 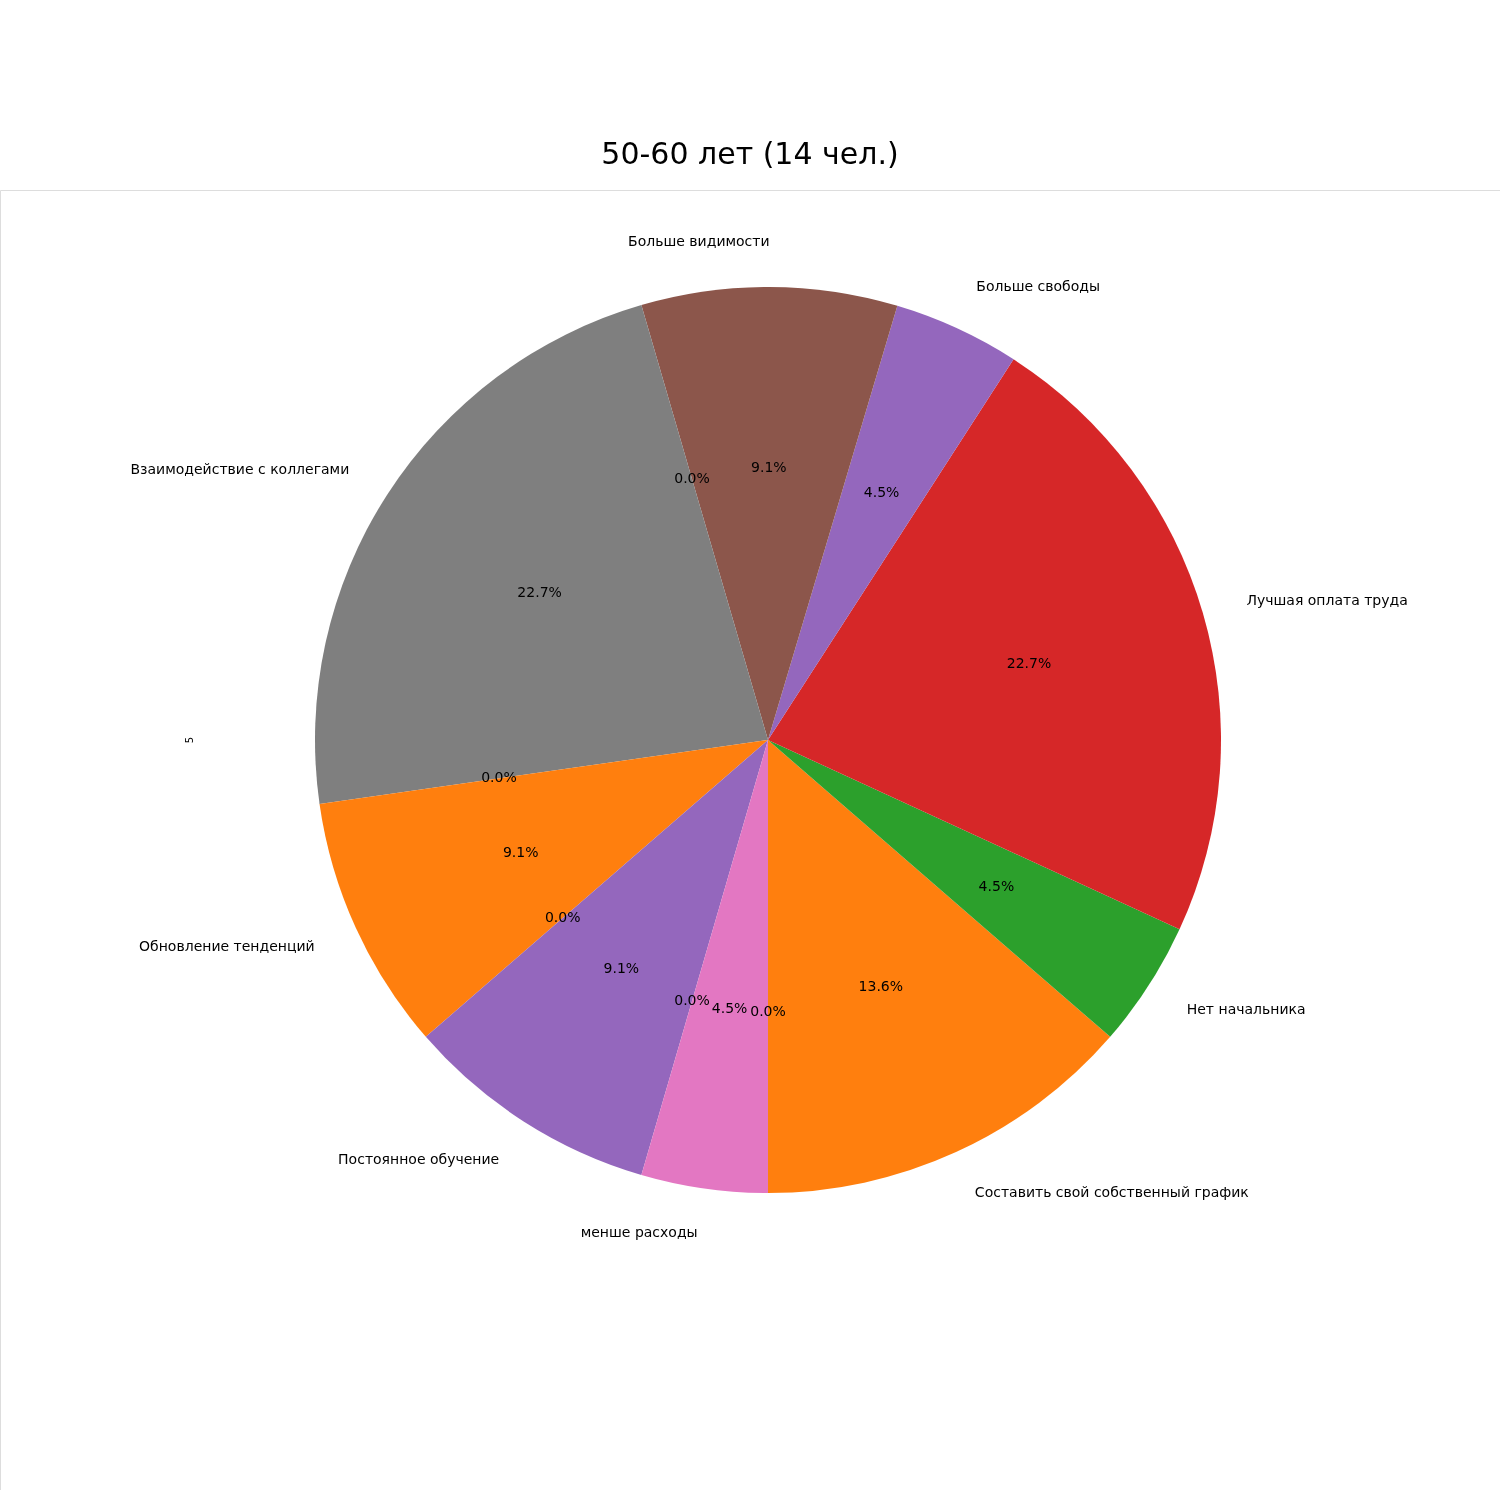 I want to click on slice-label: Больше свободы, so click(x=1038, y=286).